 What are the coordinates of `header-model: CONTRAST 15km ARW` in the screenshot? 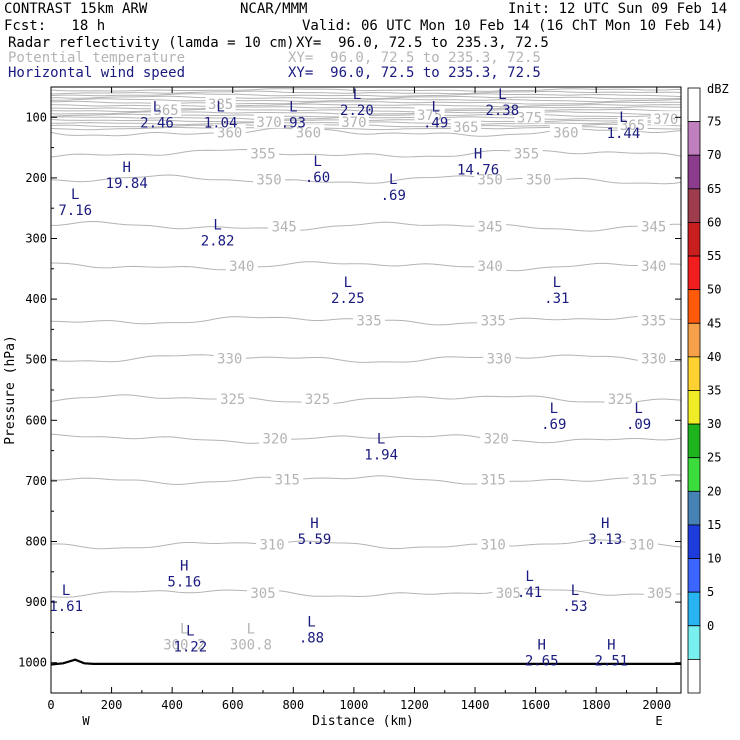 It's located at (76, 9).